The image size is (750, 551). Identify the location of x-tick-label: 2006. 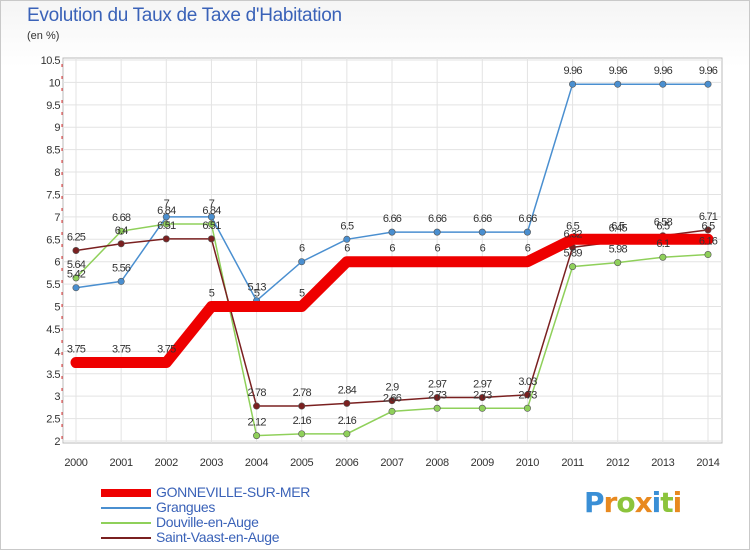
(346, 463).